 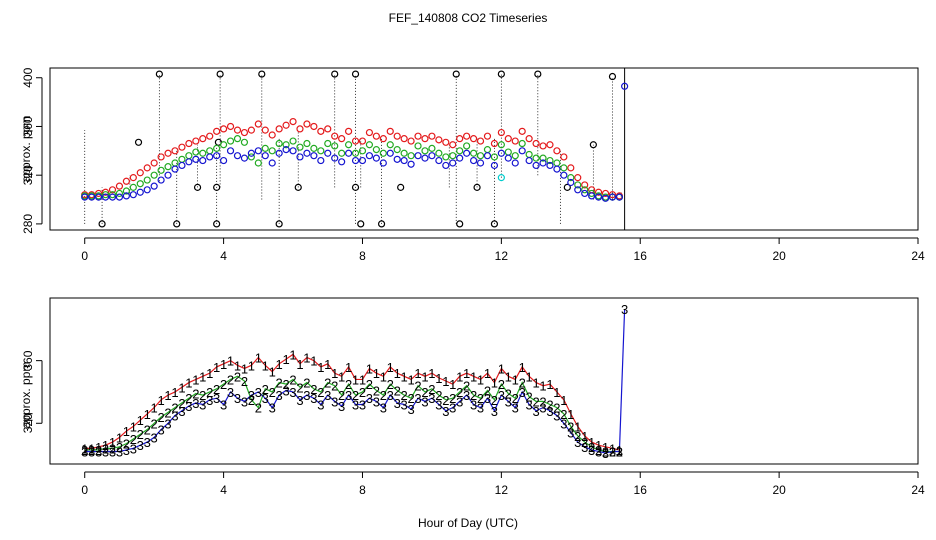 I want to click on bottom-x-tick-label: 12, so click(x=502, y=490).